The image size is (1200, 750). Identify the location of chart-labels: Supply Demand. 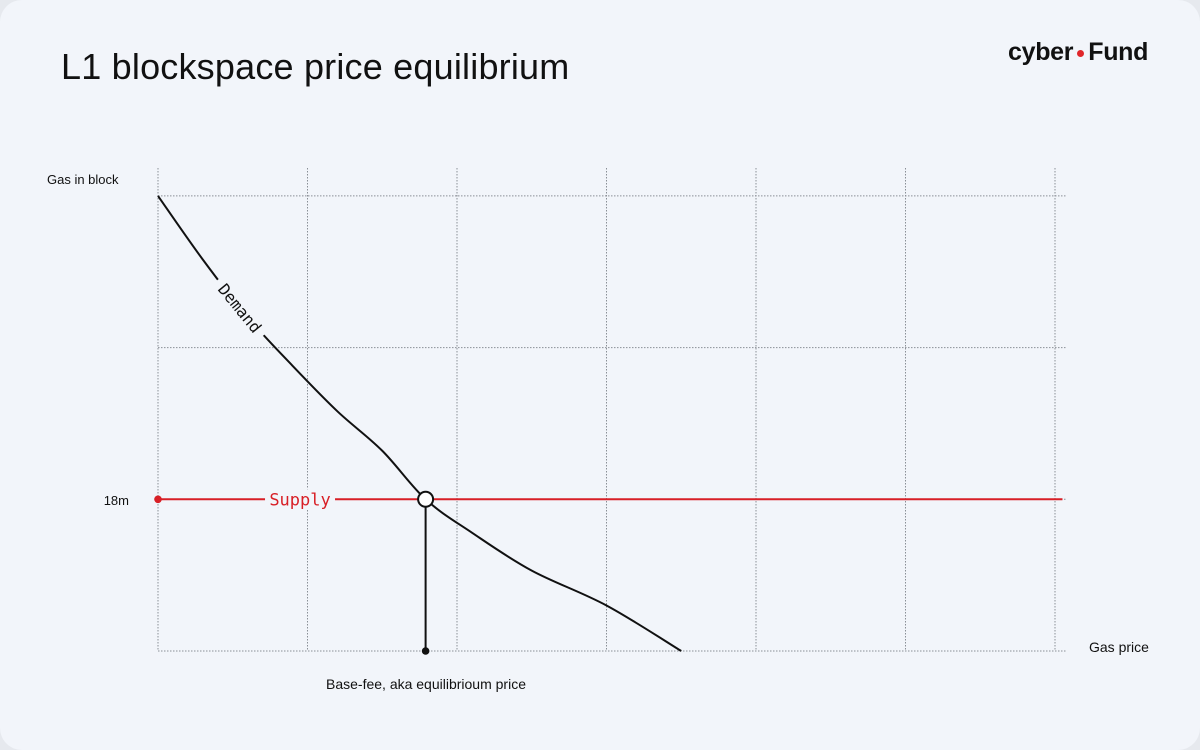
(273, 392).